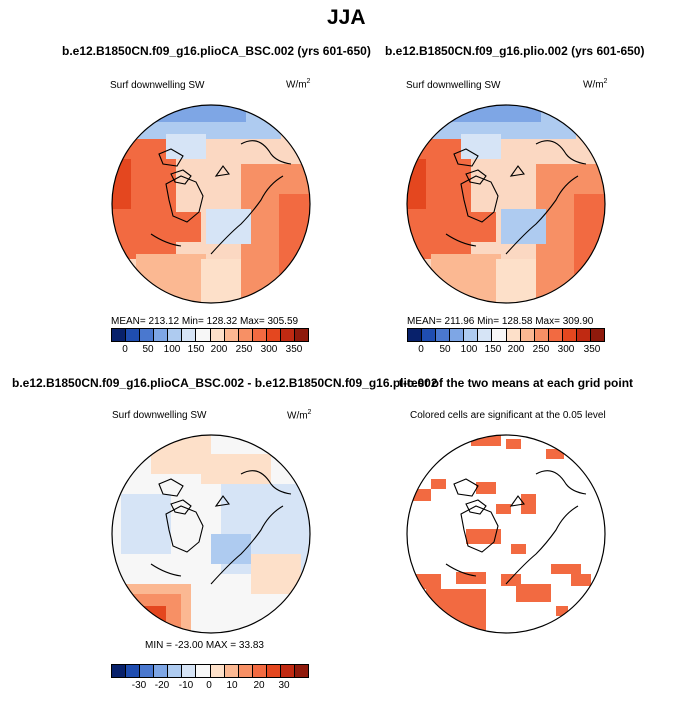 The width and height of the screenshot is (699, 717). I want to click on panel-2-stats: MEAN= 211.96 Min= 128.58 Max= 309.90, so click(500, 321).